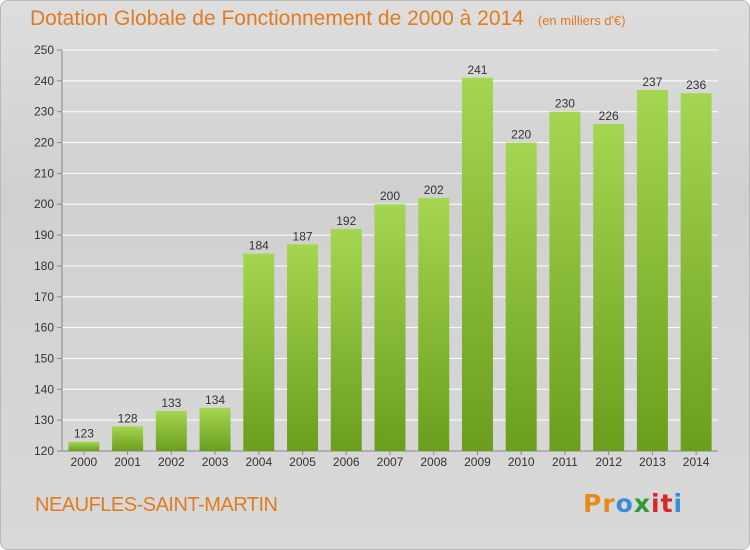 The height and width of the screenshot is (550, 750). I want to click on data-label-2005: 187, so click(303, 236).